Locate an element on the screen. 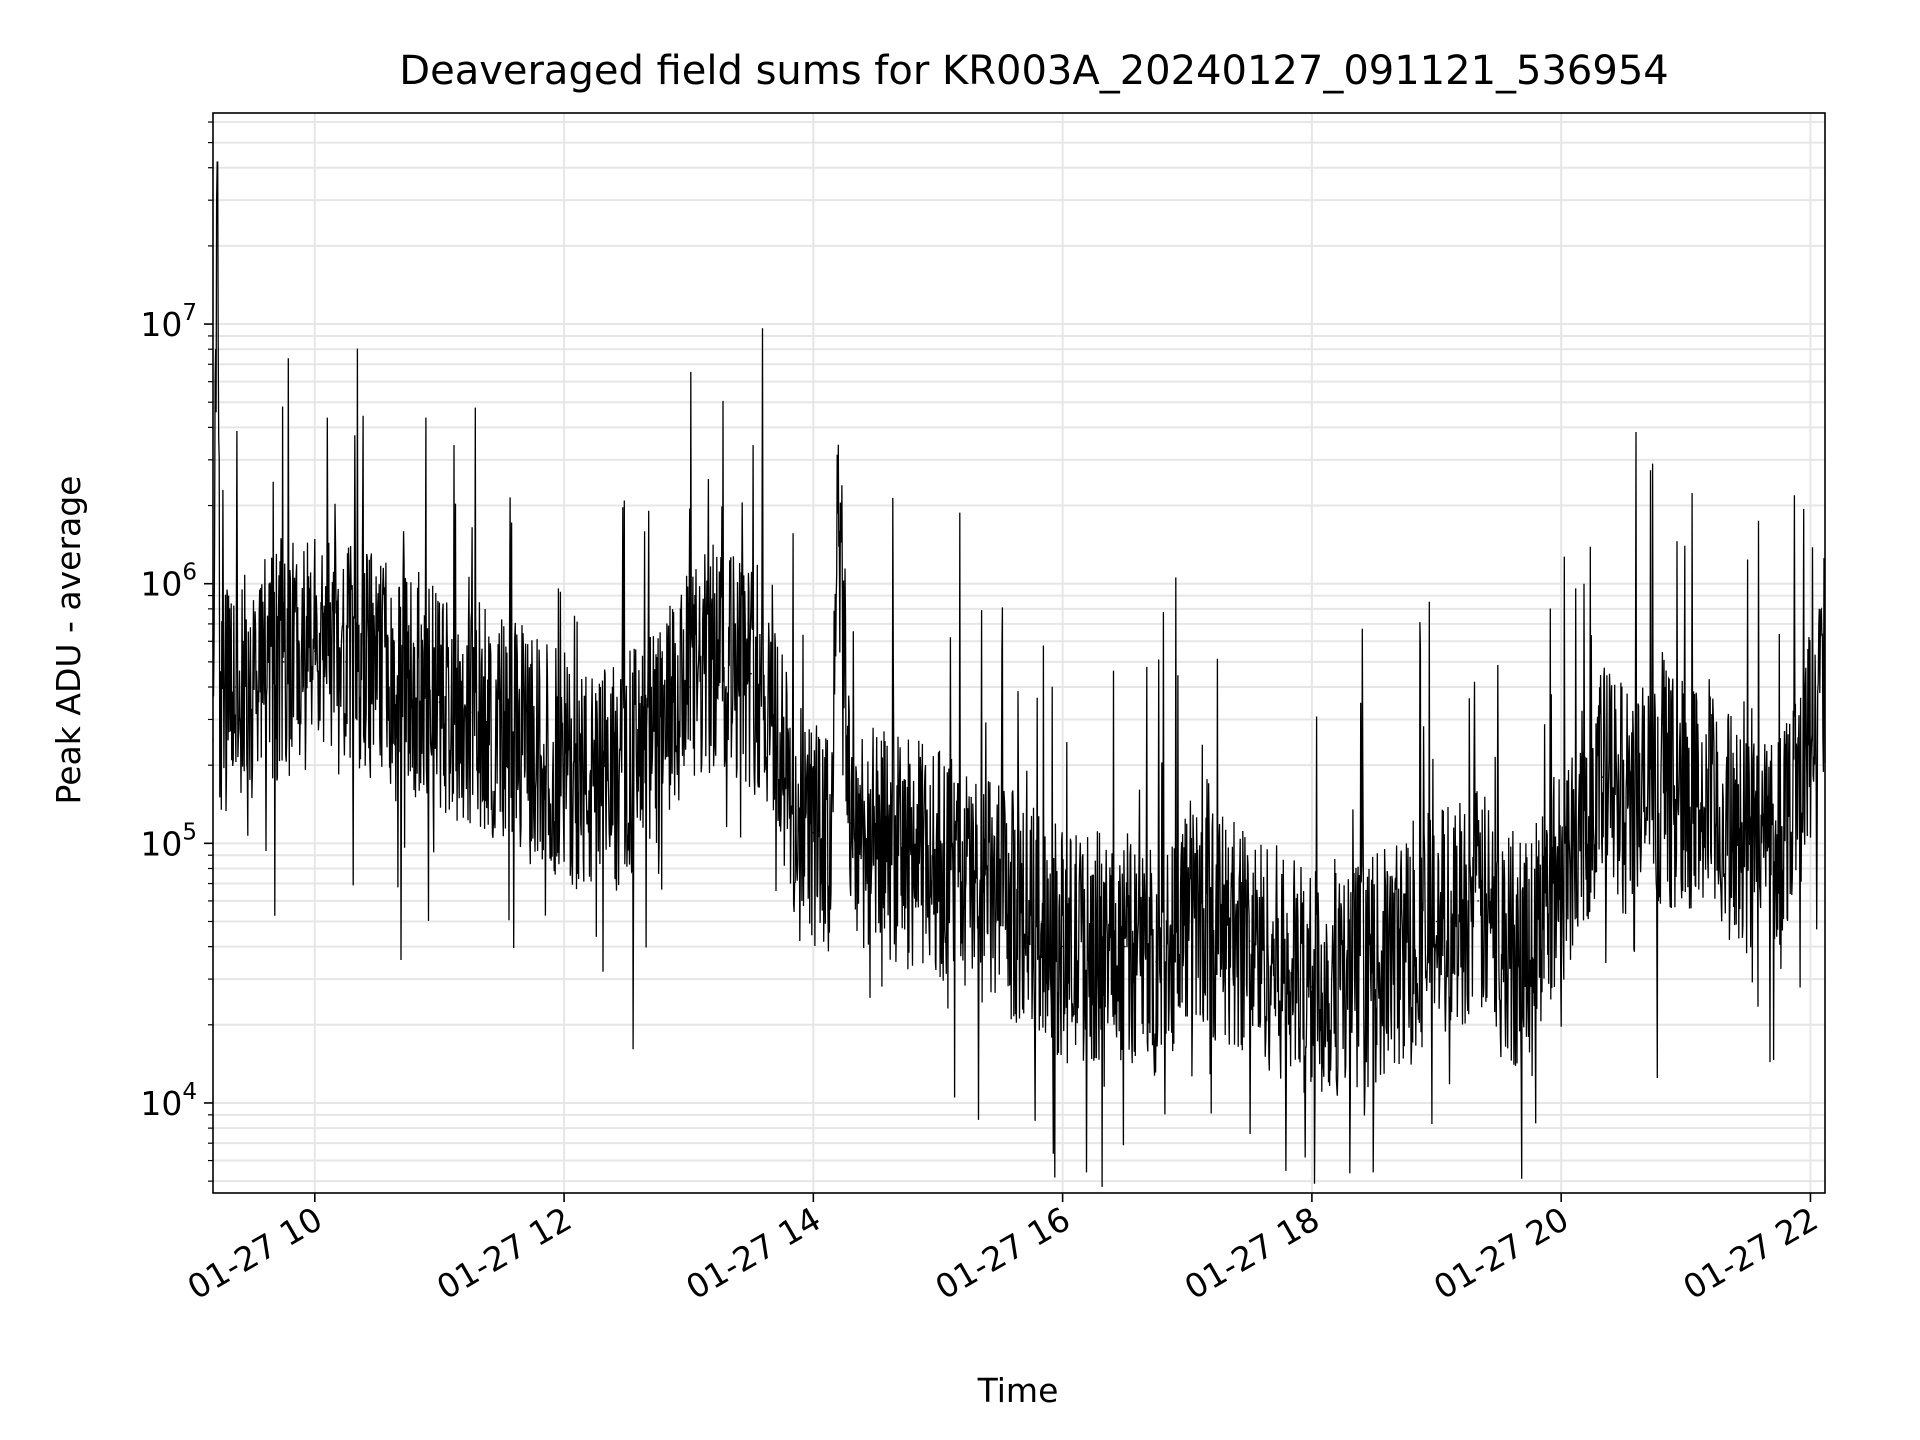  x-tick-label: 01-27 20 is located at coordinates (1501, 1253).